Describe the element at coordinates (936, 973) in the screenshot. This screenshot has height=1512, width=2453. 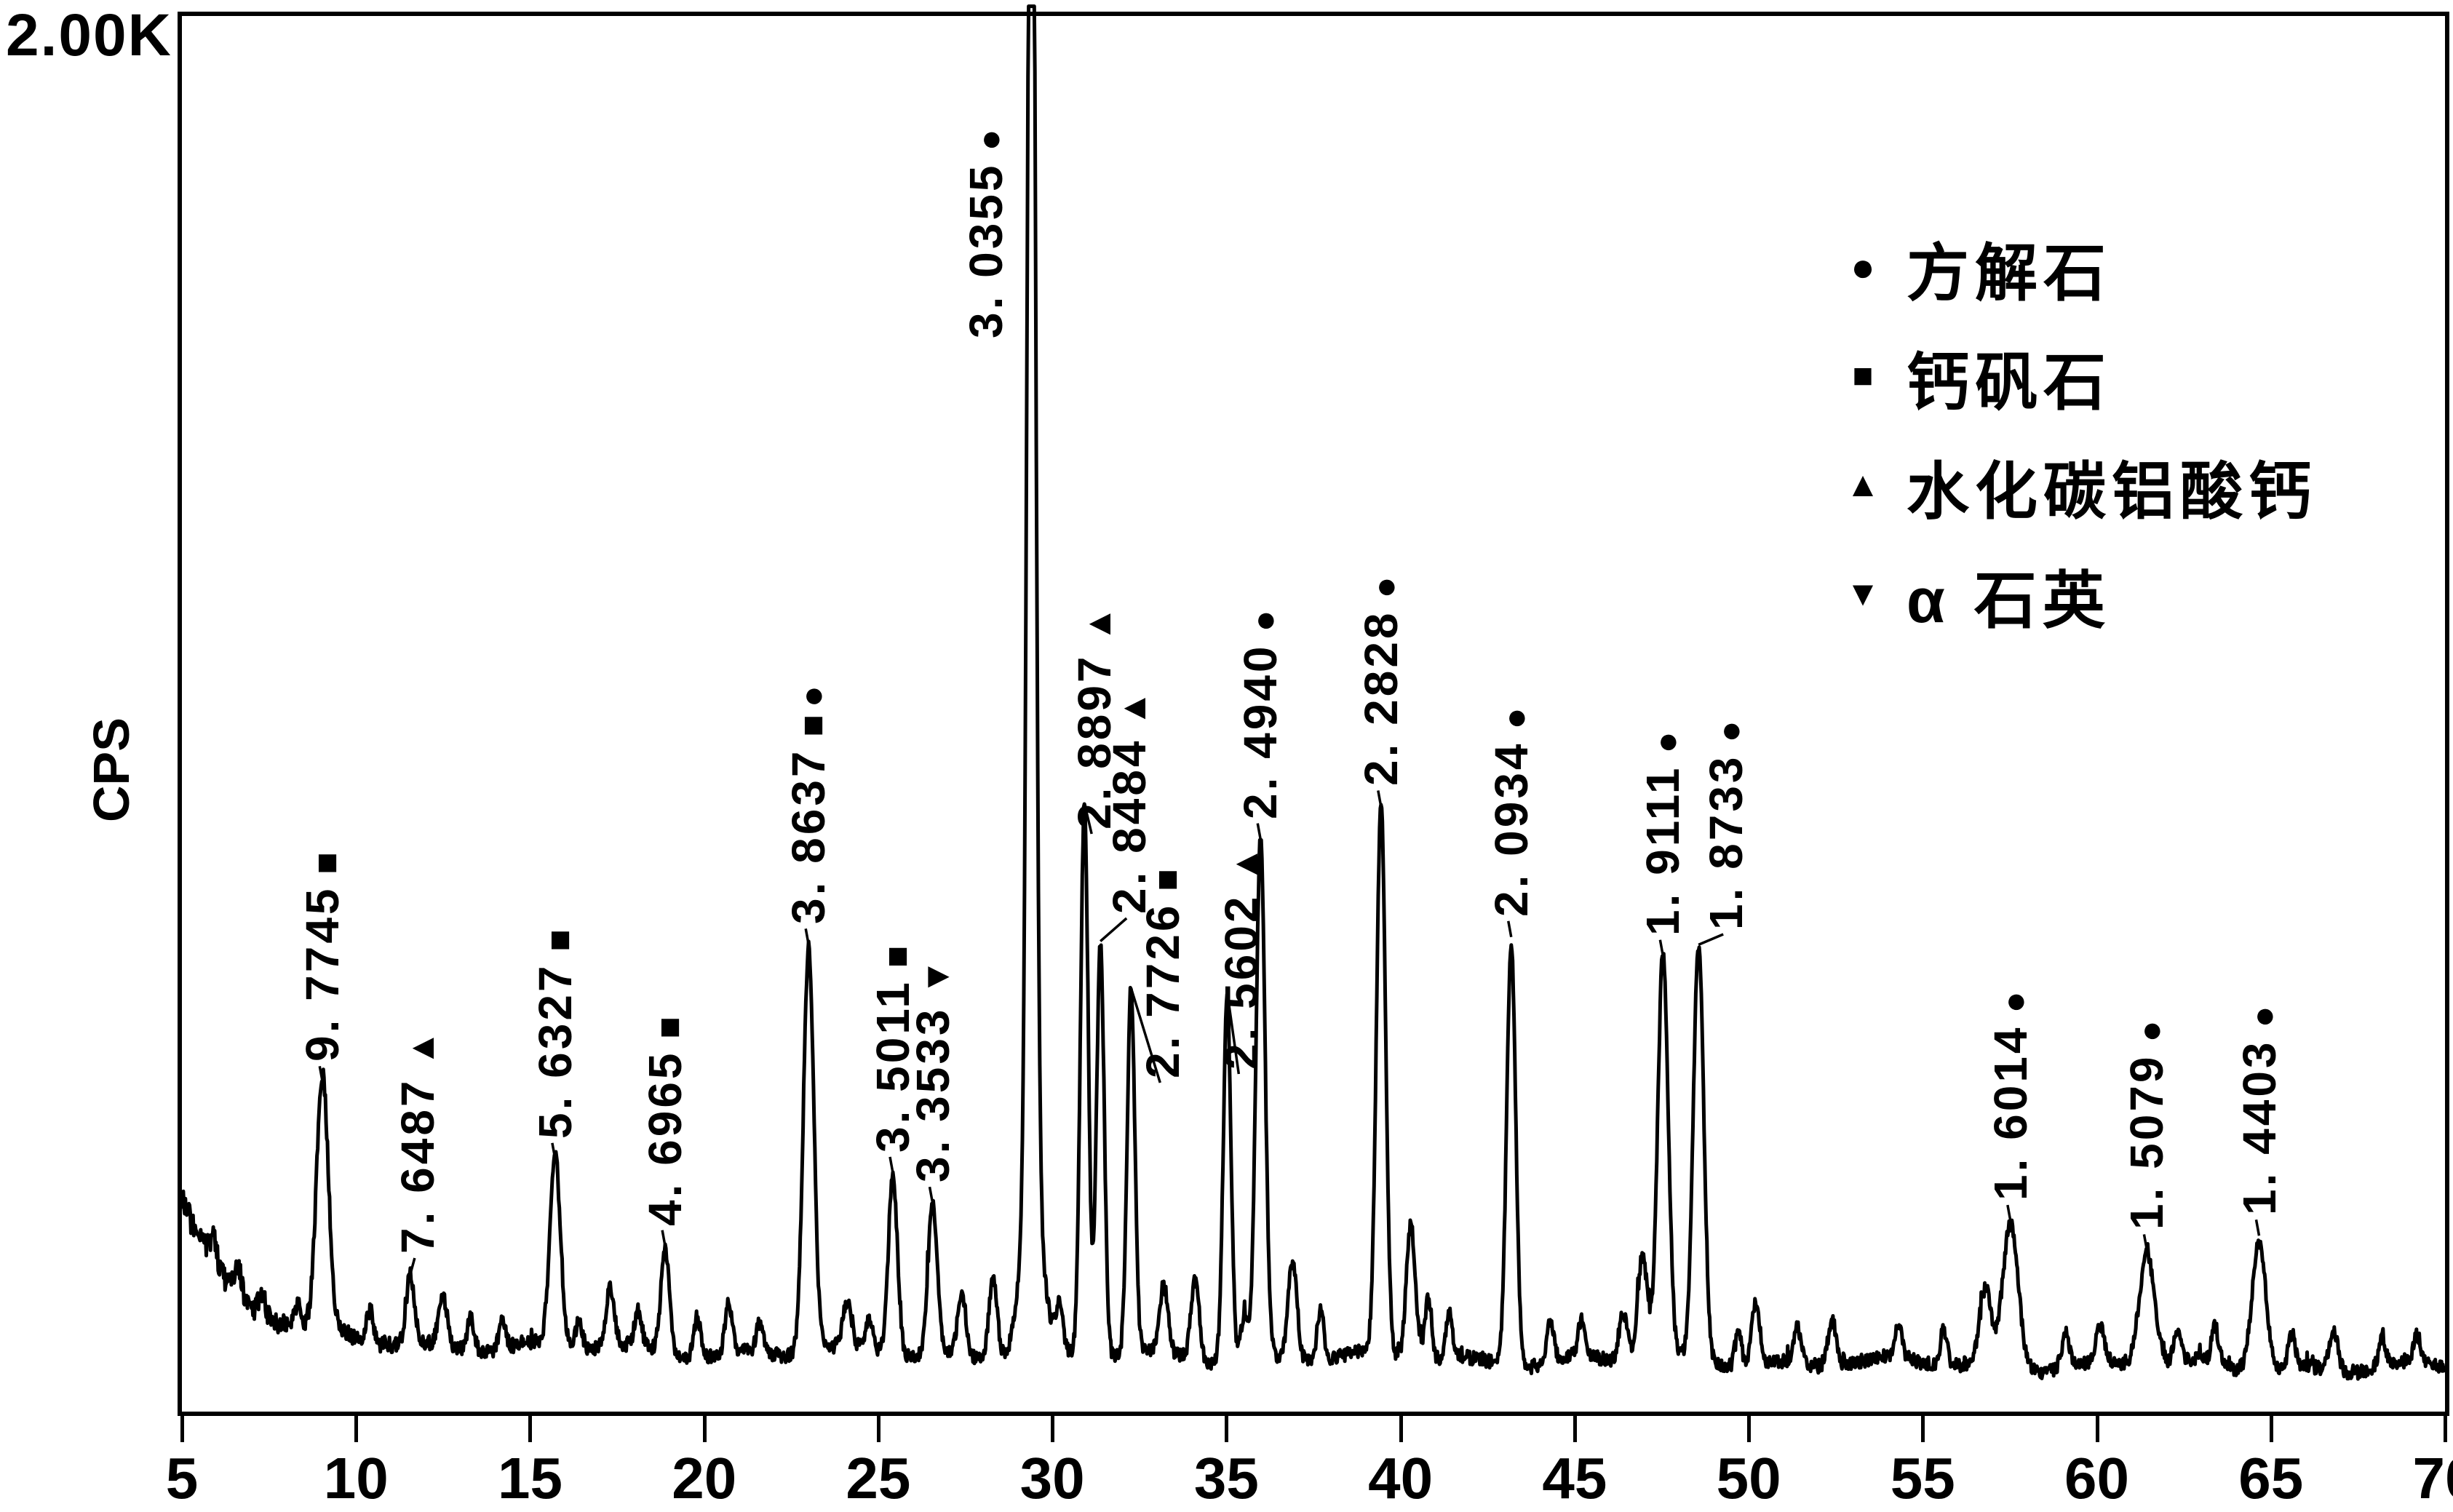
I see `peak-phase-symbol-icon: ▼` at that location.